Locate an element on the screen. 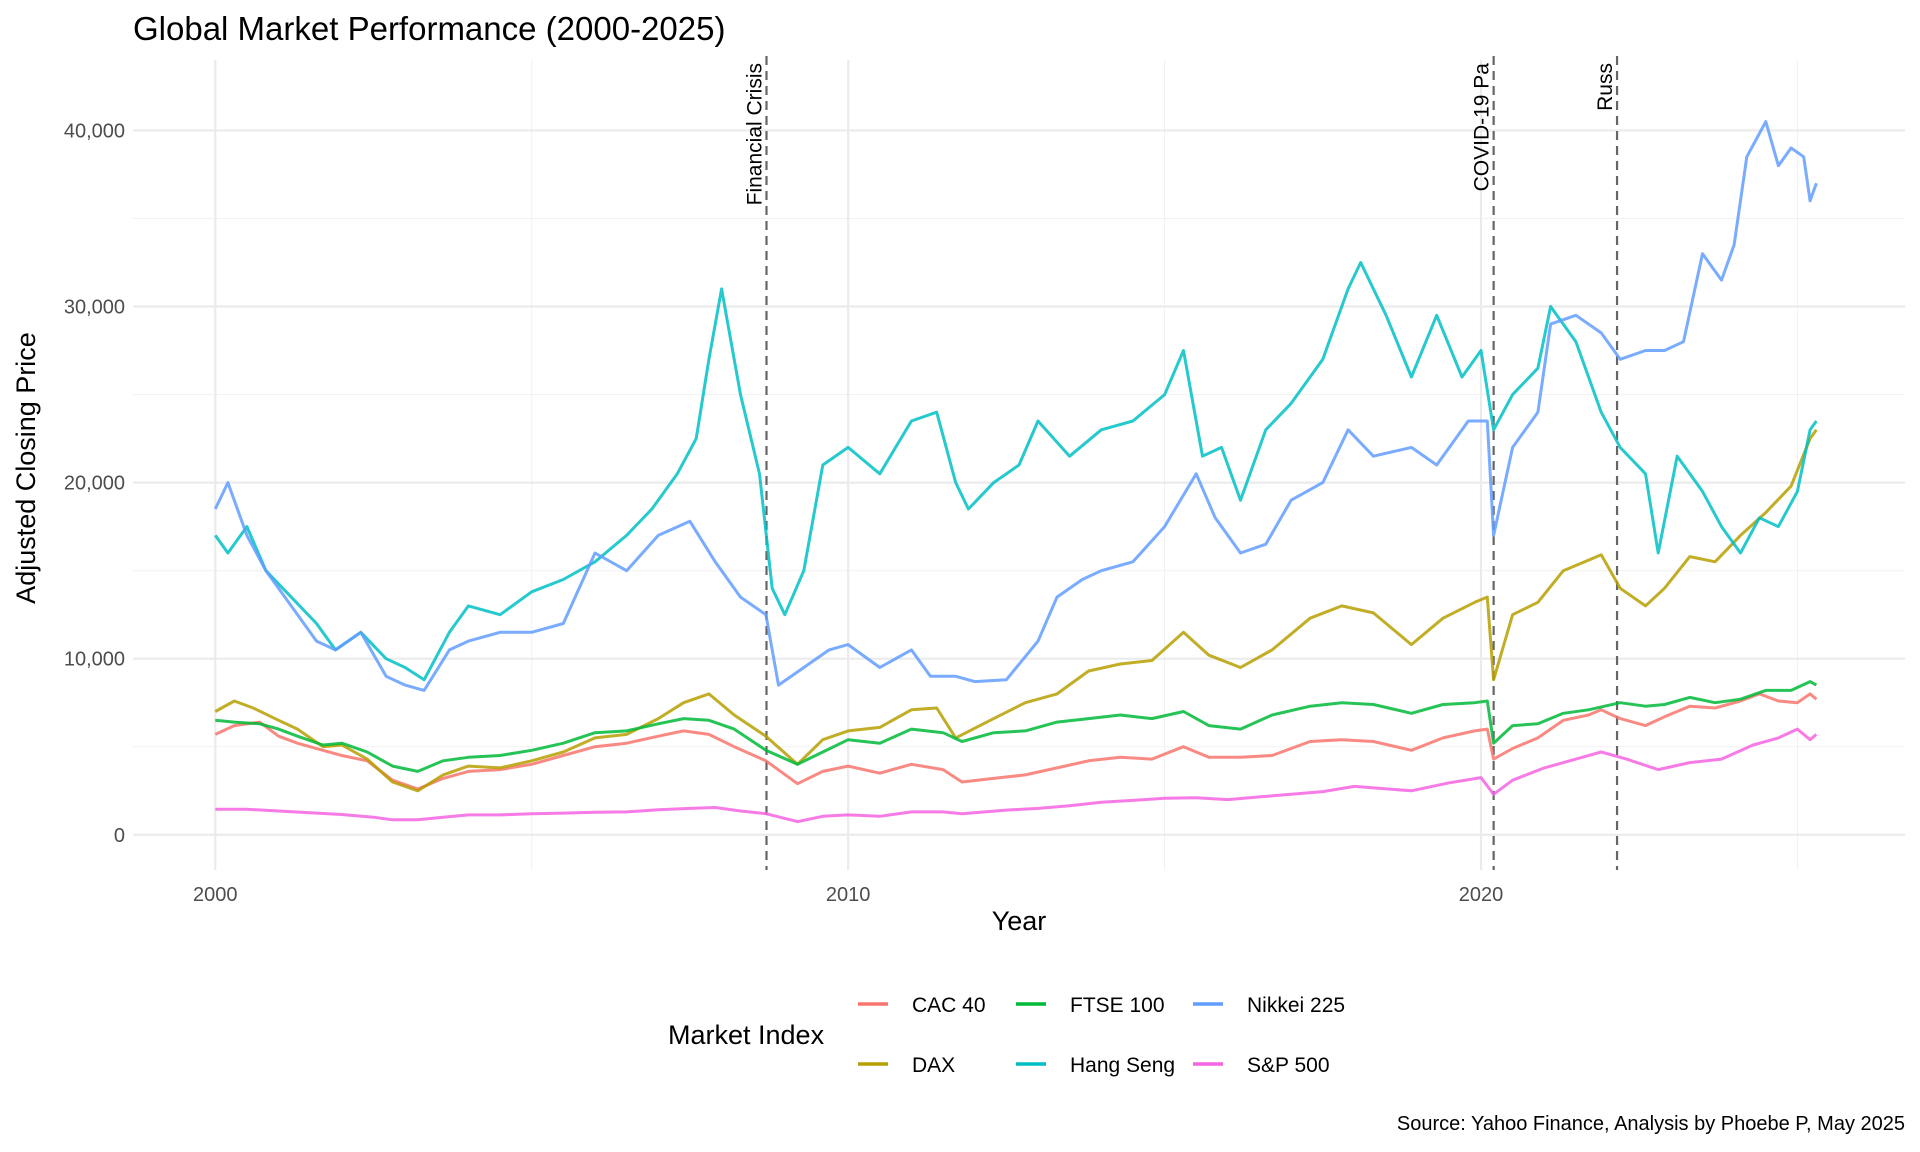  legend-label: Hang Seng is located at coordinates (1122, 1065).